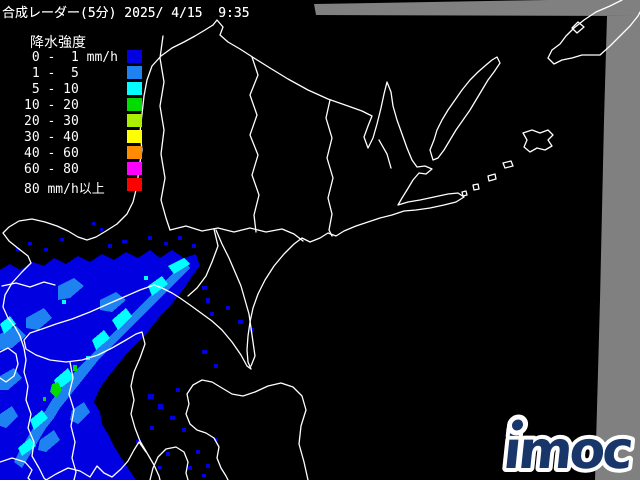 The image size is (640, 480). What do you see at coordinates (28, 284) in the screenshot?
I see `boundary-shakotan` at bounding box center [28, 284].